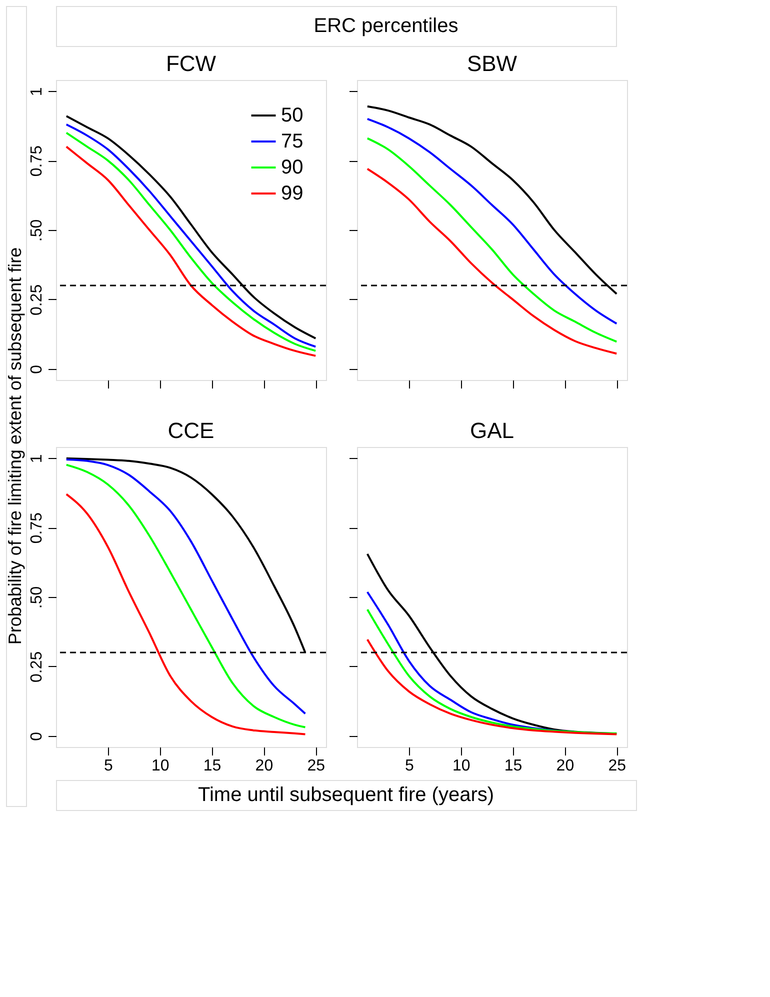 The image size is (770, 997). I want to click on legend-label: 50, so click(292, 115).